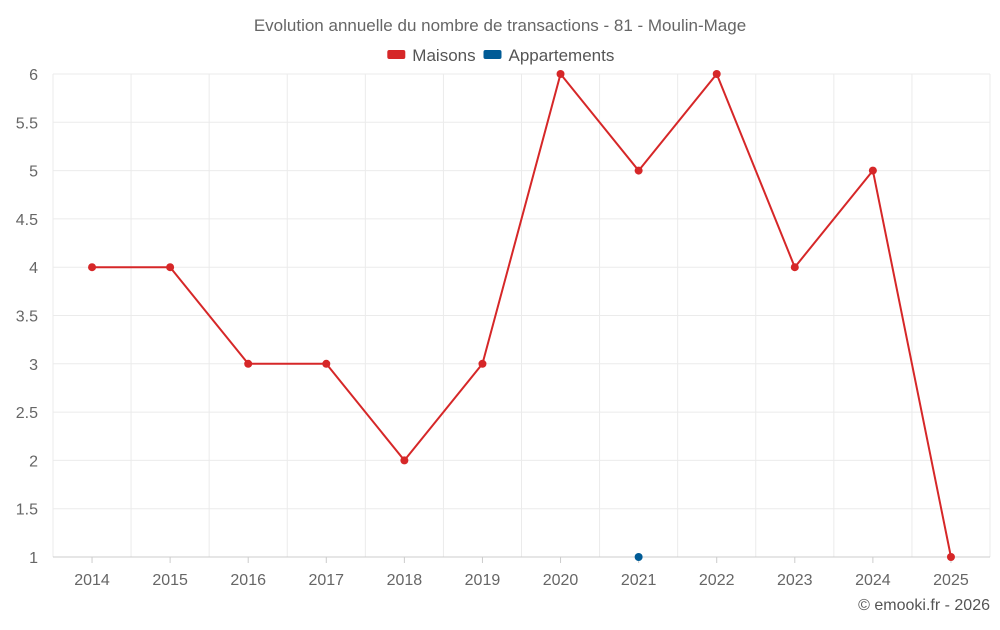 The height and width of the screenshot is (630, 1000). What do you see at coordinates (638, 557) in the screenshot?
I see `data-point-appartements` at bounding box center [638, 557].